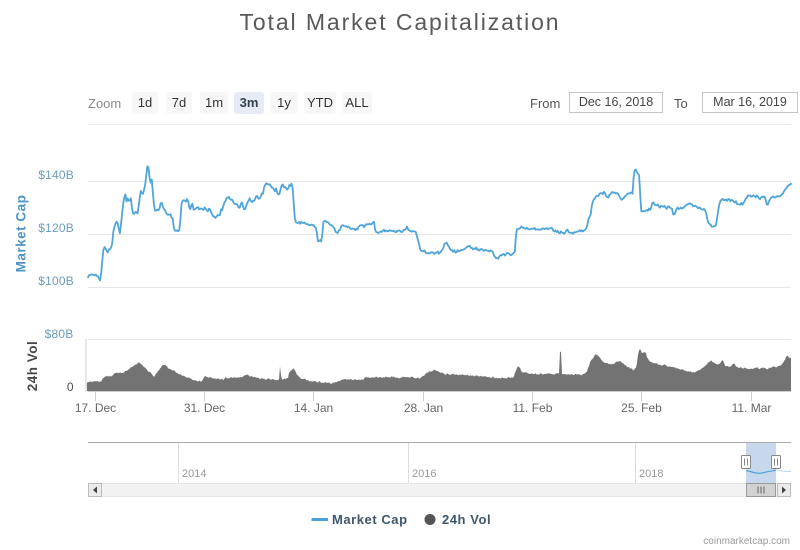  I want to click on svg-text: Market Cap, so click(21, 234).